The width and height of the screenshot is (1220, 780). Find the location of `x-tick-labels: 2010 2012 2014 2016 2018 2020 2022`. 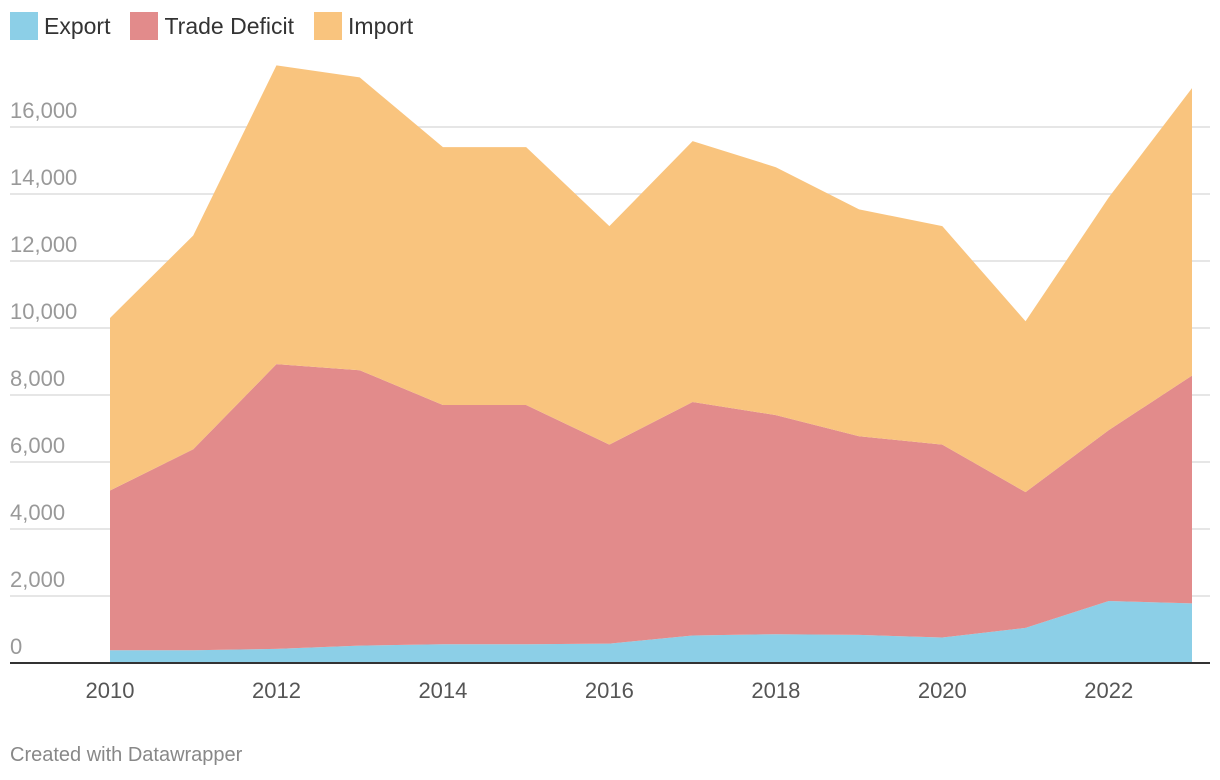

x-tick-labels: 2010 2012 2014 2016 2018 2020 2022 is located at coordinates (610, 690).